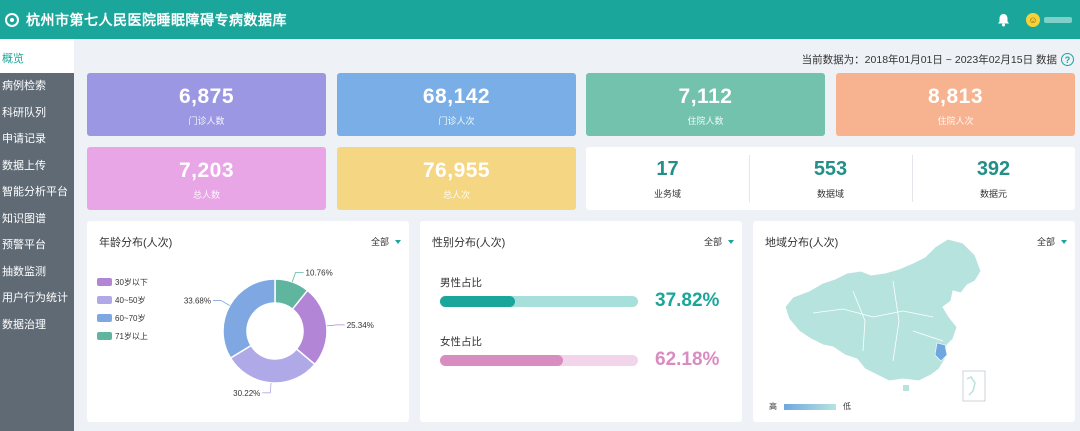 The height and width of the screenshot is (431, 1080). I want to click on china-map, so click(885, 320).